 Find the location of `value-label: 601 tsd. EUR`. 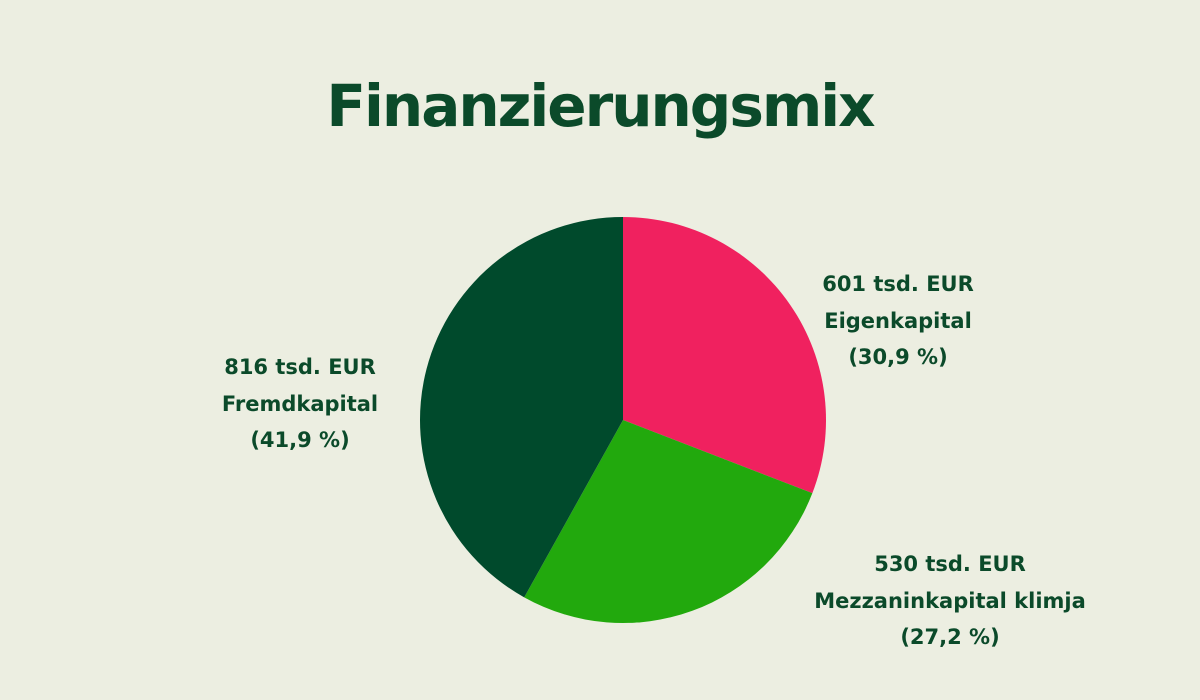

value-label: 601 tsd. EUR is located at coordinates (898, 284).